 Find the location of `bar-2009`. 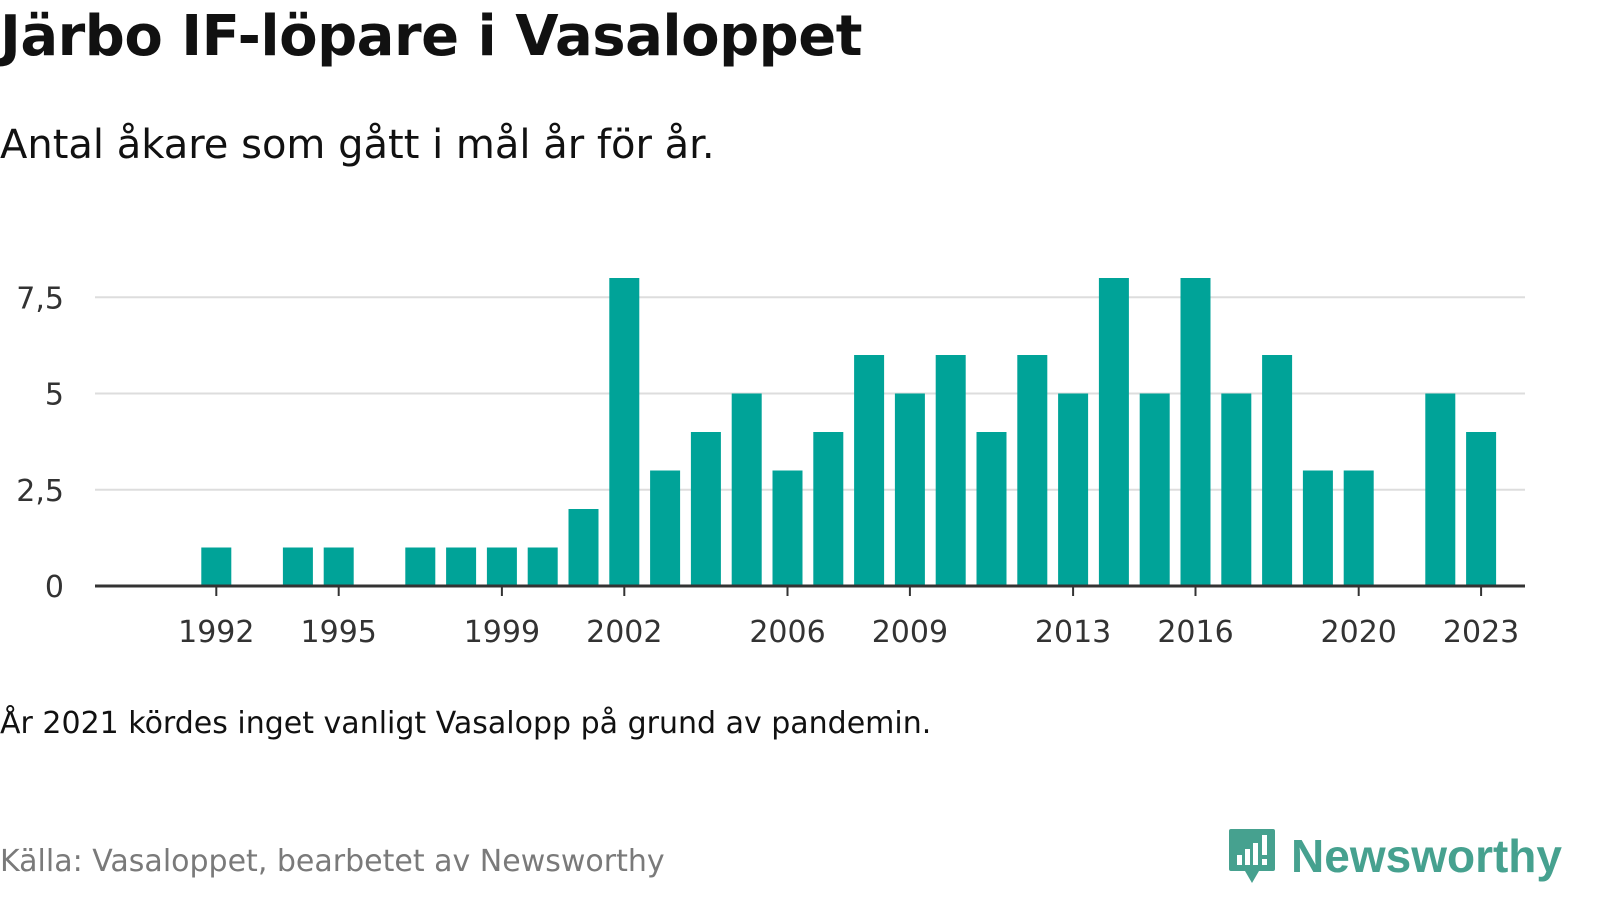

bar-2009 is located at coordinates (909, 489).